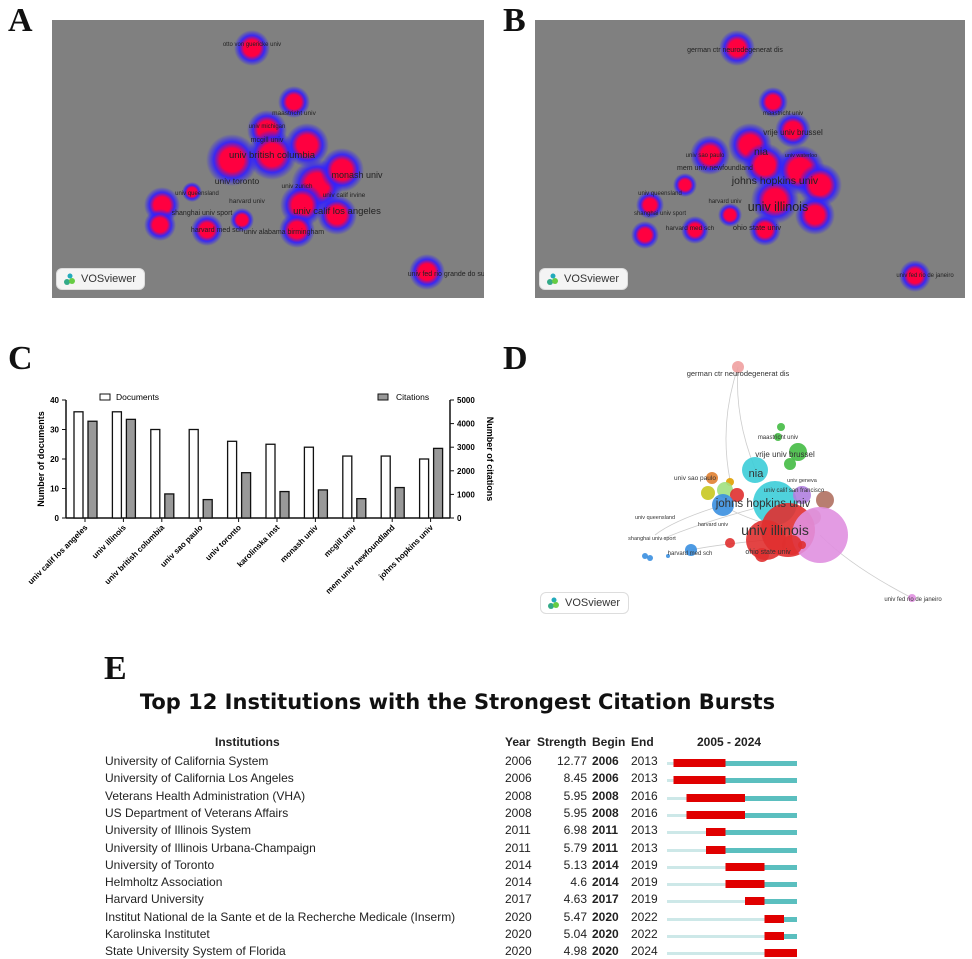 The image size is (972, 959). What do you see at coordinates (715, 168) in the screenshot?
I see `node-label: mem univ newfoundland` at bounding box center [715, 168].